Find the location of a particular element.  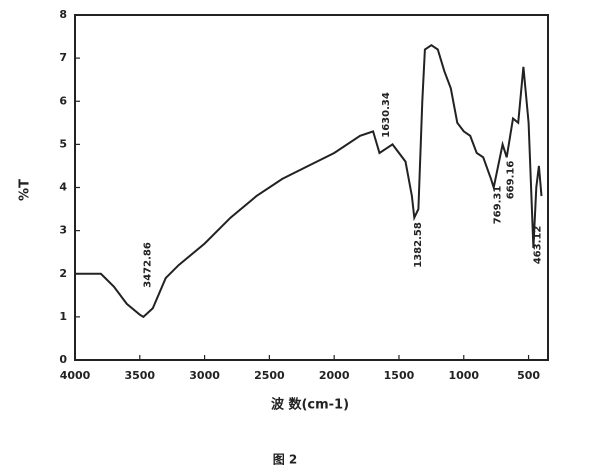

x-tick-label: 1000 is located at coordinates (463, 375).